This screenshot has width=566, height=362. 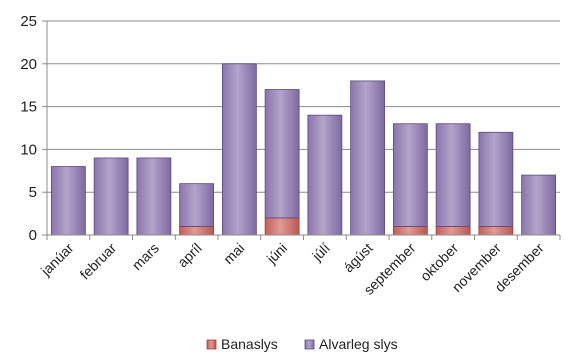 I want to click on y-tick-label: 15, so click(x=28, y=107).